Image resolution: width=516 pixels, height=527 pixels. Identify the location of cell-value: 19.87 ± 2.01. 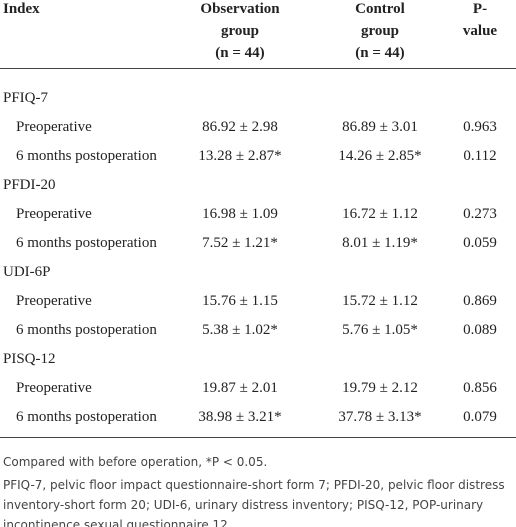
(240, 388).